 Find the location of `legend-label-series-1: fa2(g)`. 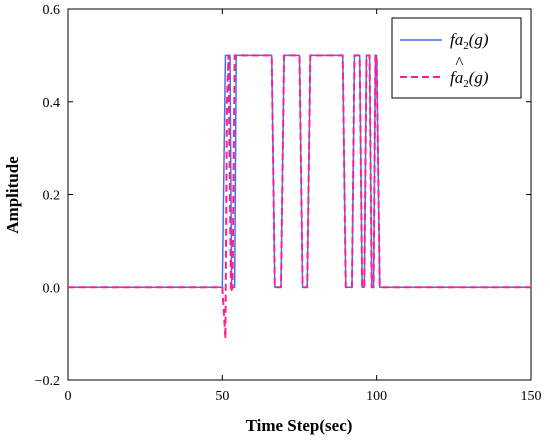

legend-label-series-1: fa2(g) is located at coordinates (469, 41).